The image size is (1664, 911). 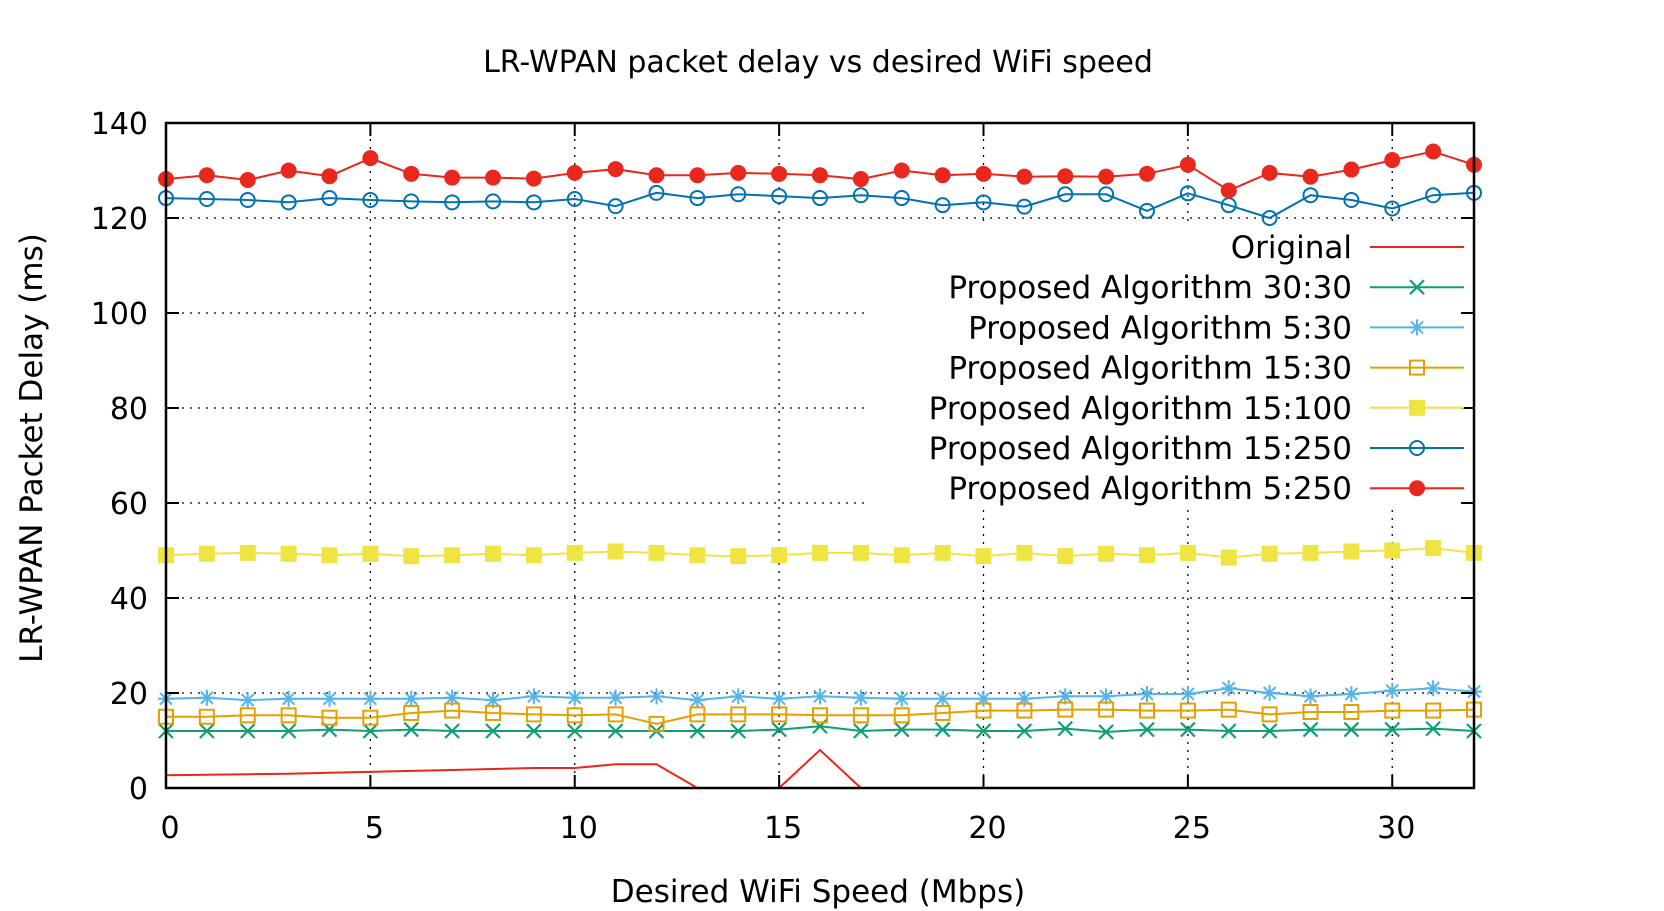 I want to click on x-axis-title: Desired WiFi Speed (Mbps), so click(x=818, y=892).